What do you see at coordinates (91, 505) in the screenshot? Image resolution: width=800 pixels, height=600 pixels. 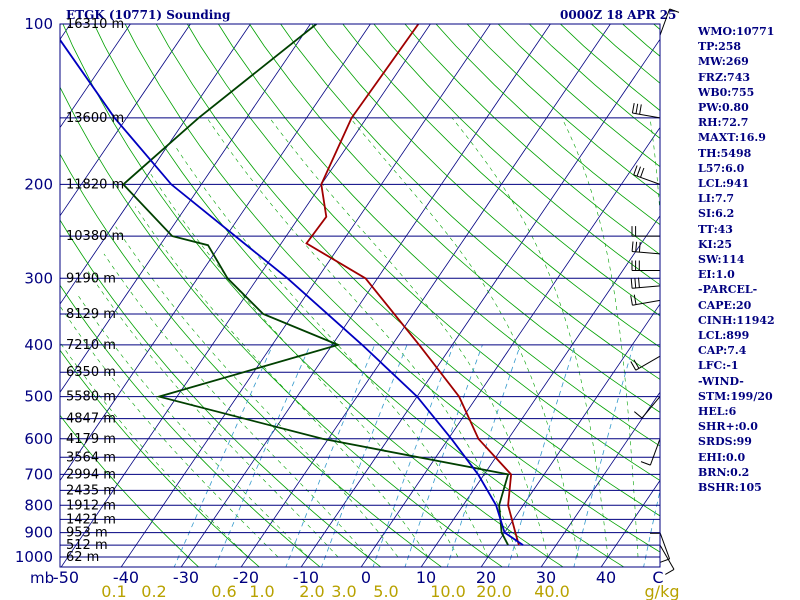 I see `height-label: 1912 m` at bounding box center [91, 505].